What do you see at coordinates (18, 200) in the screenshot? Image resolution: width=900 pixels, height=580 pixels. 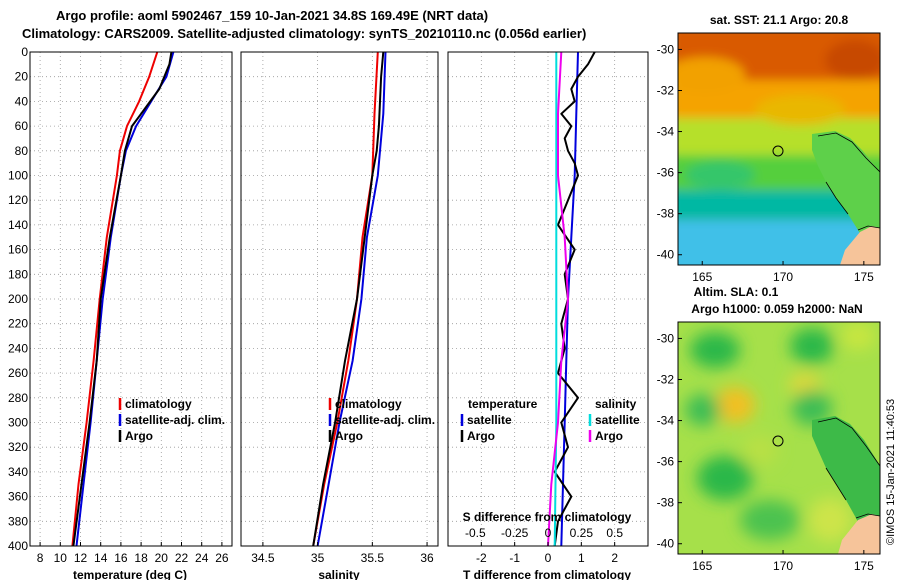 I see `y-tick-label: 120` at bounding box center [18, 200].